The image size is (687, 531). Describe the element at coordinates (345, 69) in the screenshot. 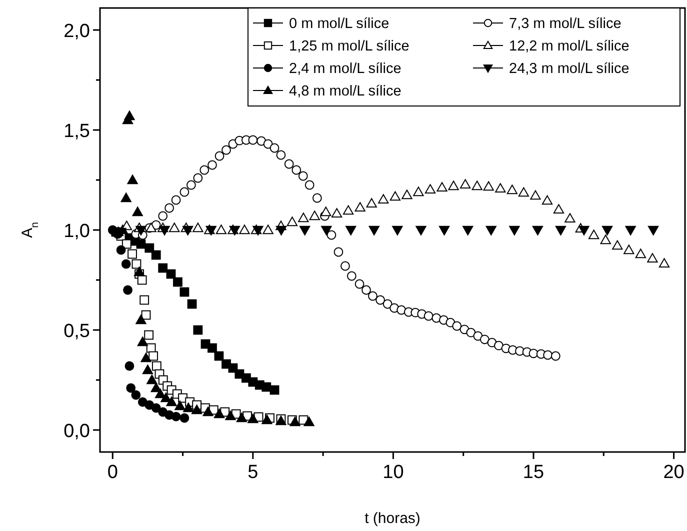

I see `legend-label: 2,4 m mol/L sílice` at that location.